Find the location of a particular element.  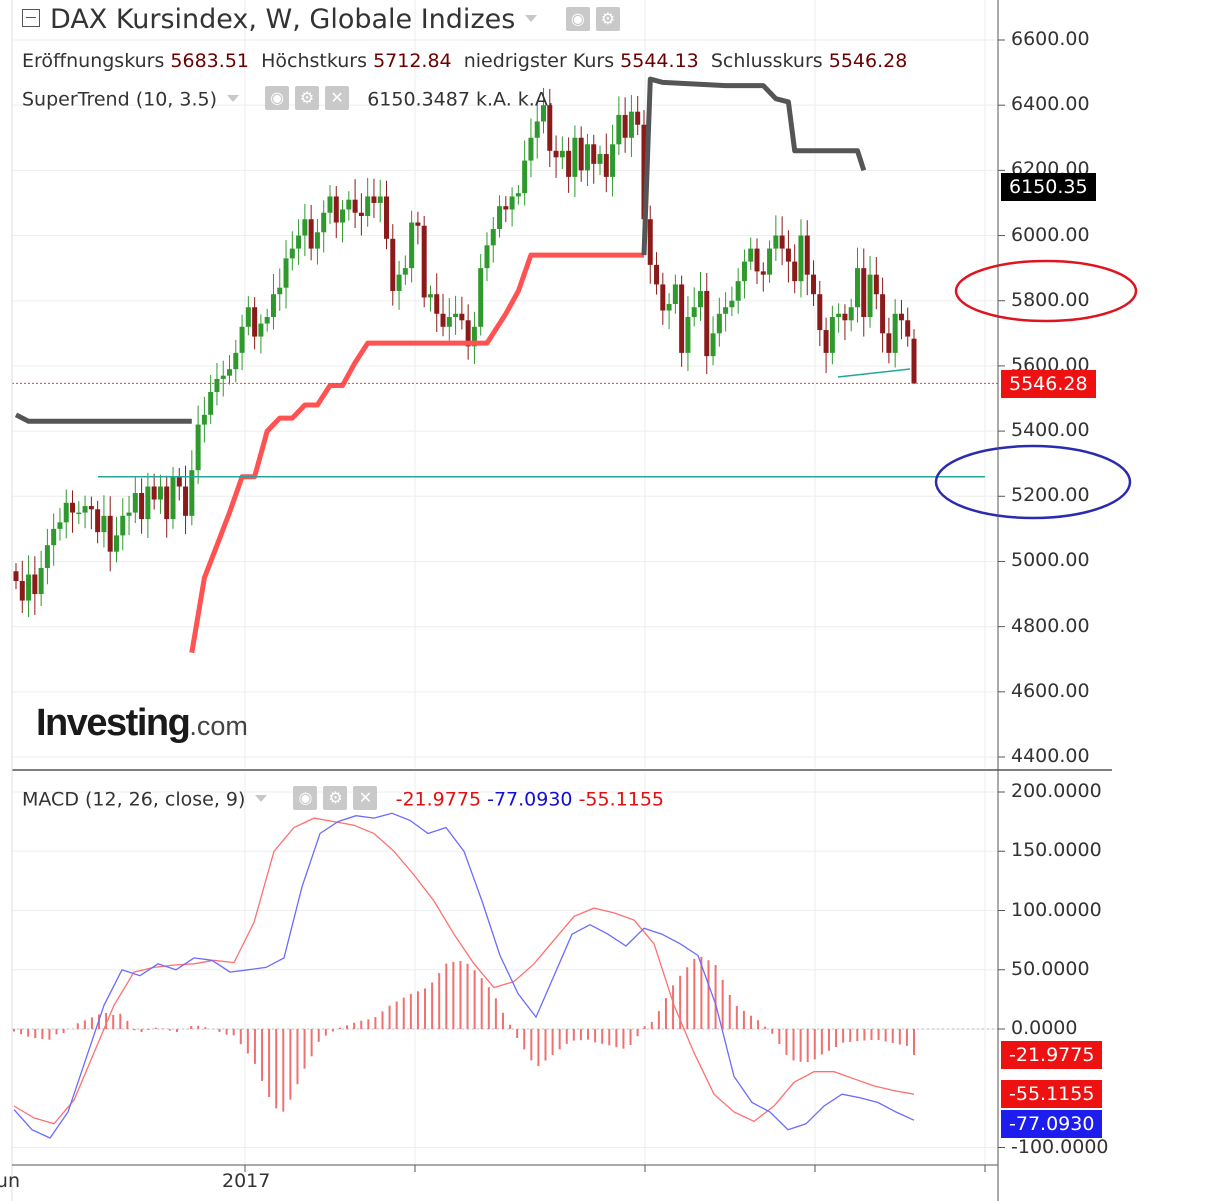

y-tick-label: 6000.00 is located at coordinates (1050, 234).